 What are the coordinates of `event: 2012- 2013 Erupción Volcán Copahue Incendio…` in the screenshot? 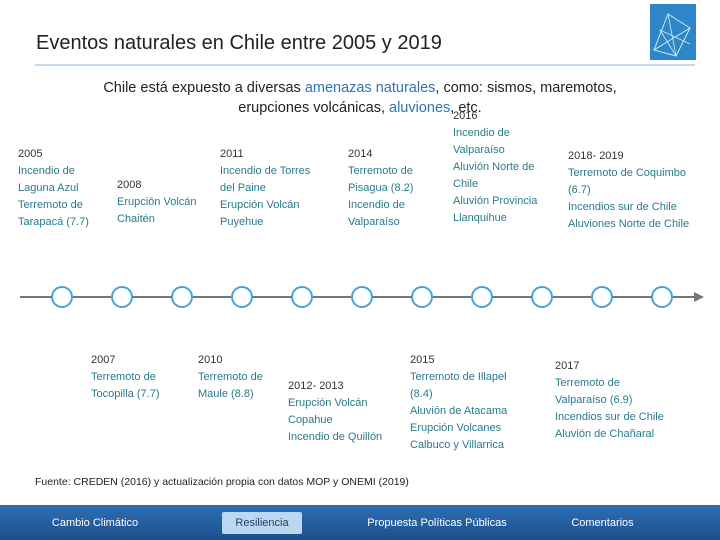 It's located at (335, 412).